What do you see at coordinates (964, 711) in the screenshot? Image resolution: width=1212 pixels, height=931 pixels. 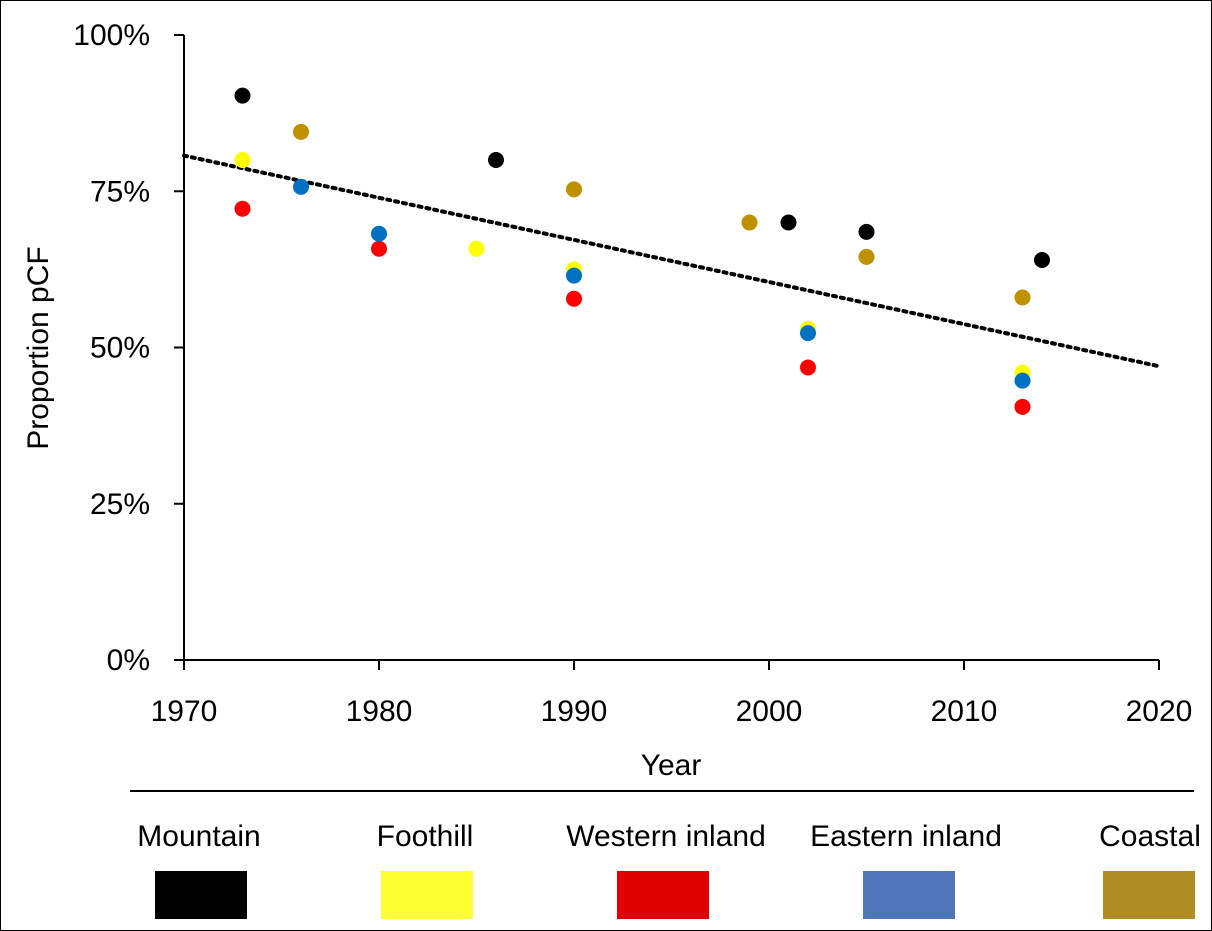 I see `x-tick-label: 2010` at bounding box center [964, 711].